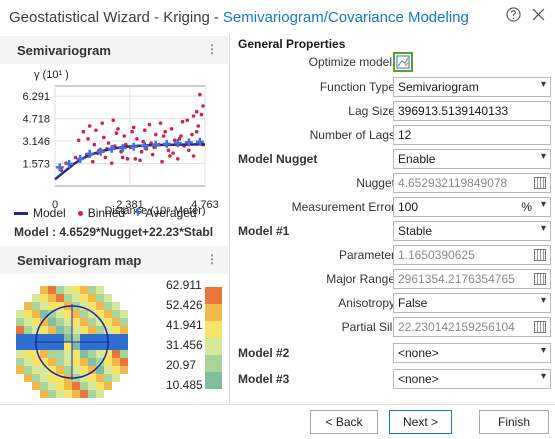  I want to click on percent-unit: %, so click(526, 207).